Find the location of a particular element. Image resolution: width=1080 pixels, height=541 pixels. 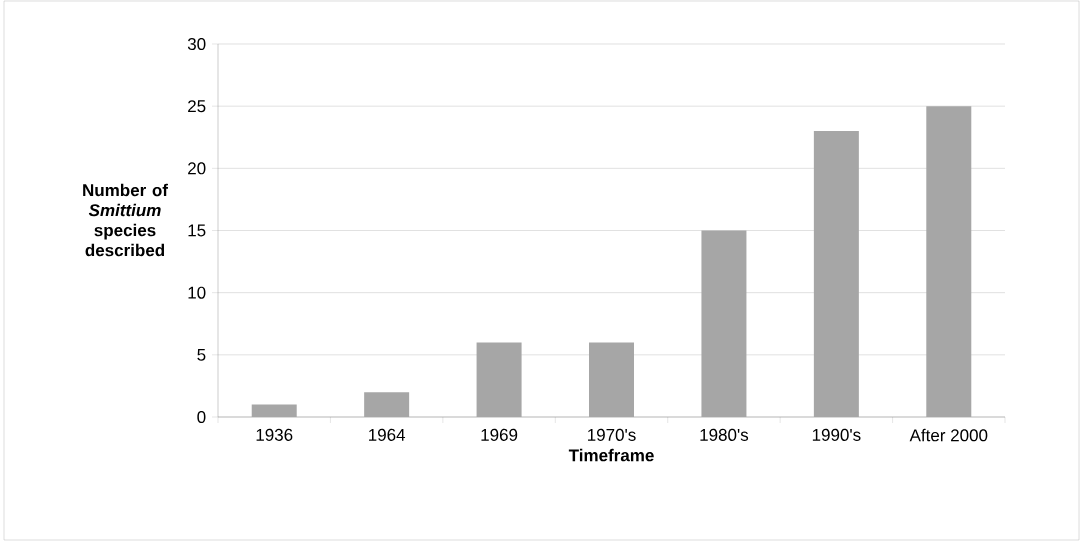

x-tick-label: 1969 is located at coordinates (499, 434).